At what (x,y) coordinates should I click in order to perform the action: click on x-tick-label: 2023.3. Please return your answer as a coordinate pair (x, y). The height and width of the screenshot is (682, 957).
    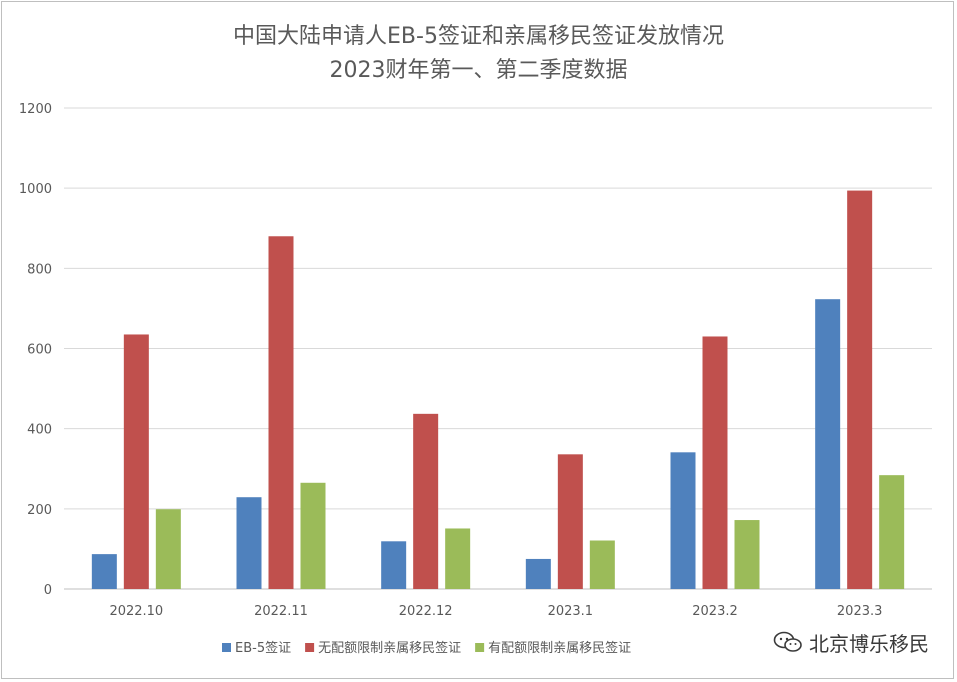
    Looking at the image, I should click on (860, 611).